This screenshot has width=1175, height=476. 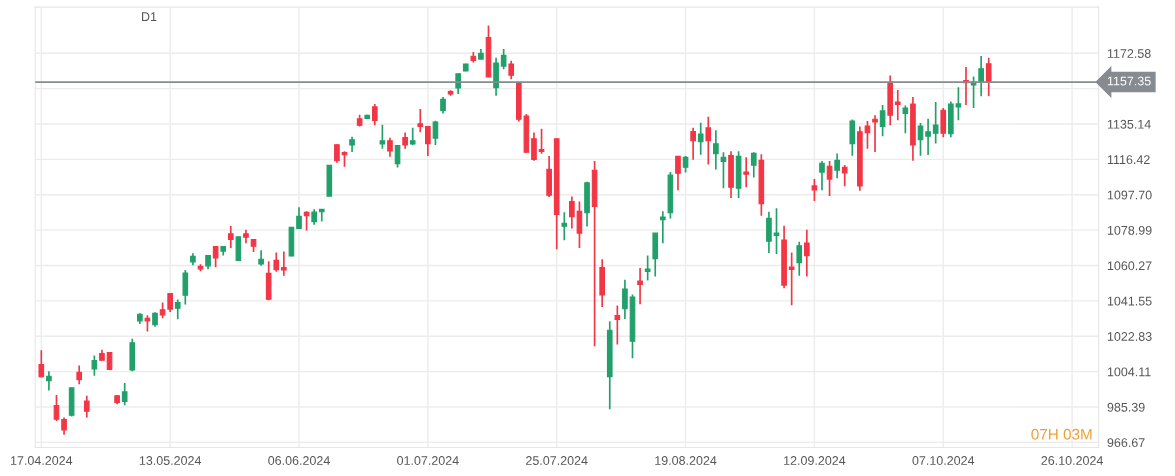 I want to click on y-tick-label: 1116.42, so click(x=1128, y=160).